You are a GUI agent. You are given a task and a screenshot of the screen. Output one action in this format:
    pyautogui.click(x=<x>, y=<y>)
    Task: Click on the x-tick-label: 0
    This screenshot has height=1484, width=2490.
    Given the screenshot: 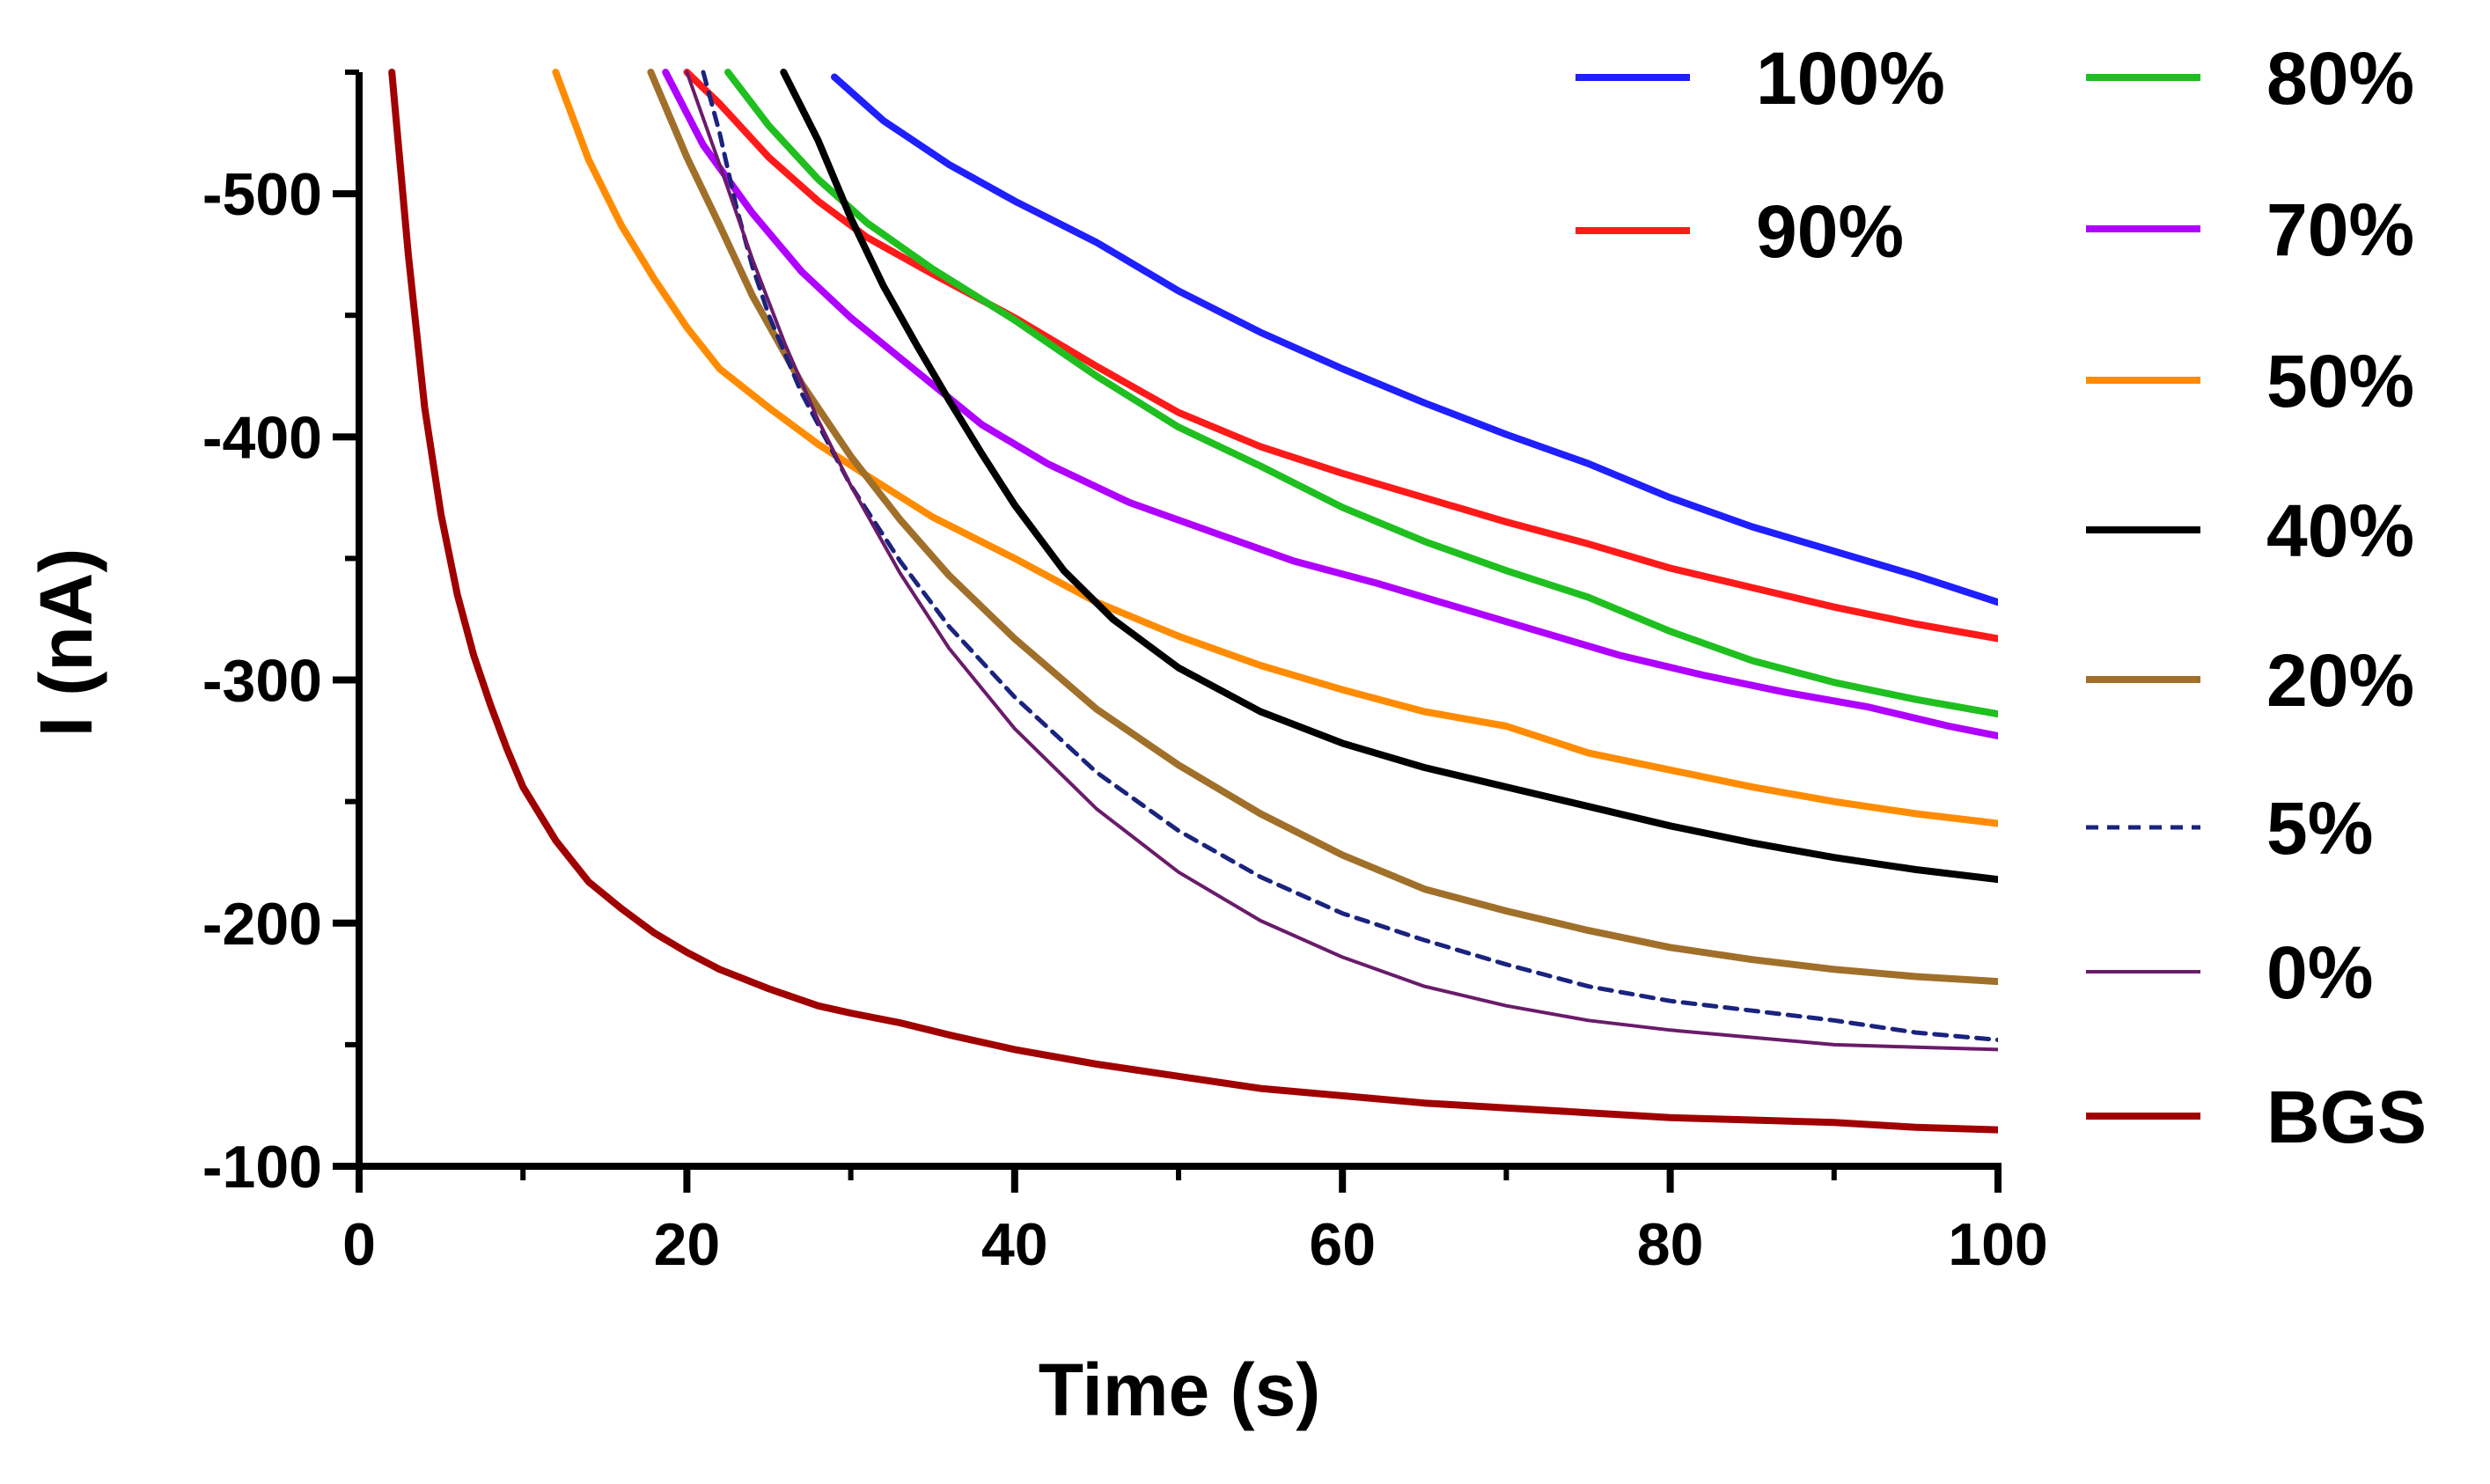 What is the action you would take?
    pyautogui.click(x=359, y=1245)
    